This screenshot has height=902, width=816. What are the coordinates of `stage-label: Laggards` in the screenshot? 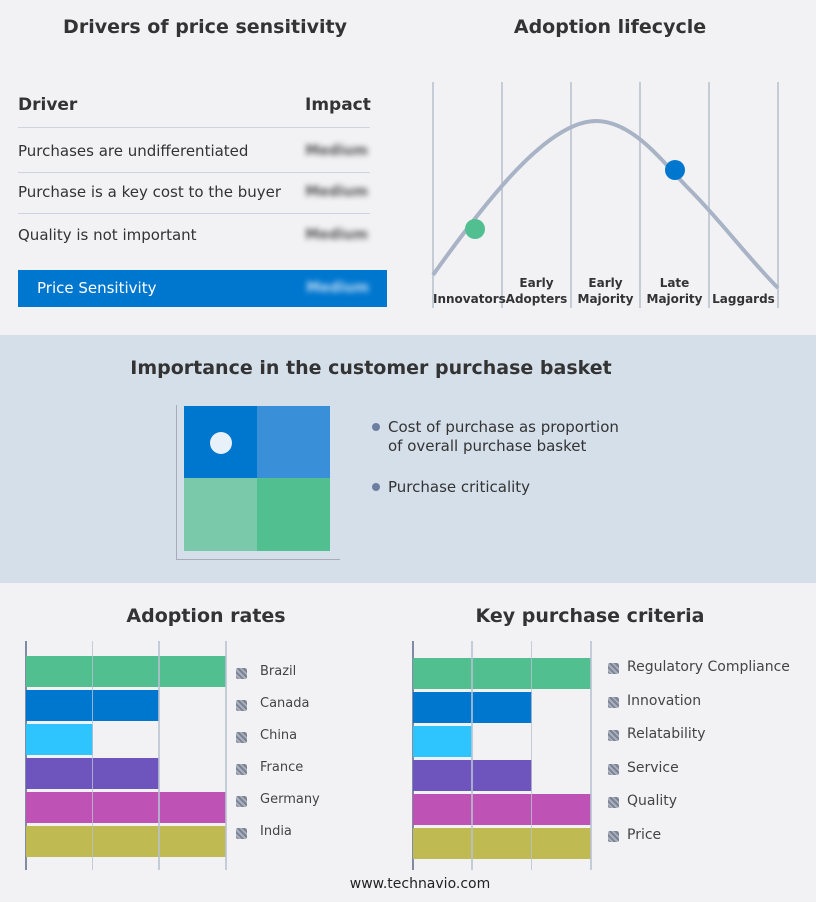 It's located at (743, 299).